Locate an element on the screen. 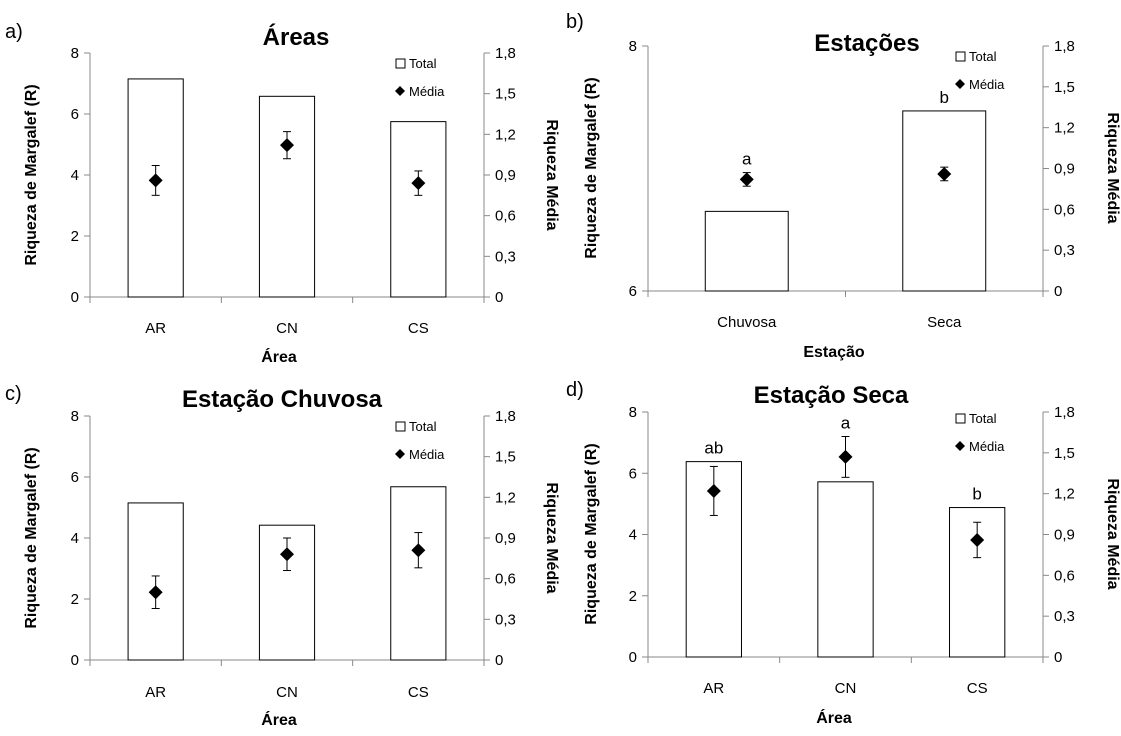  panel-2-ytick-right-label: 1,2 is located at coordinates (1064, 128).